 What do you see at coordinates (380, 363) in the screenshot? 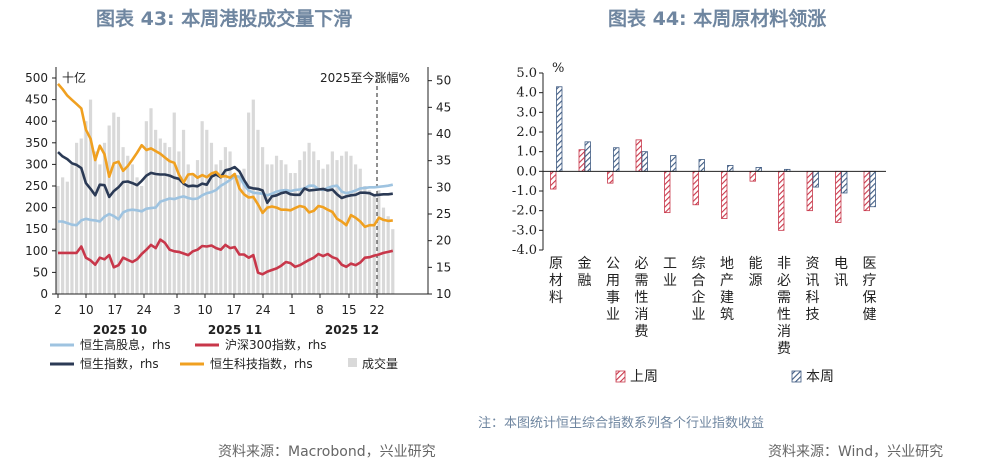
I see `legend-label: 成交量` at bounding box center [380, 363].